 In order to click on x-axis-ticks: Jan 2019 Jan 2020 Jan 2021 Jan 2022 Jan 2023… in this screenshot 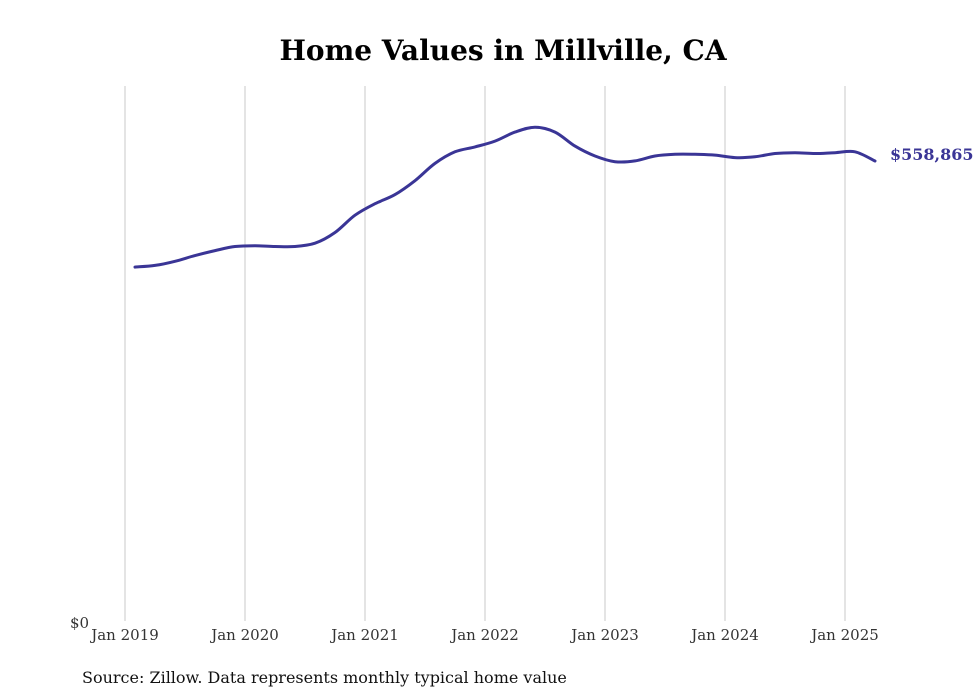, I will do `click(484, 635)`.